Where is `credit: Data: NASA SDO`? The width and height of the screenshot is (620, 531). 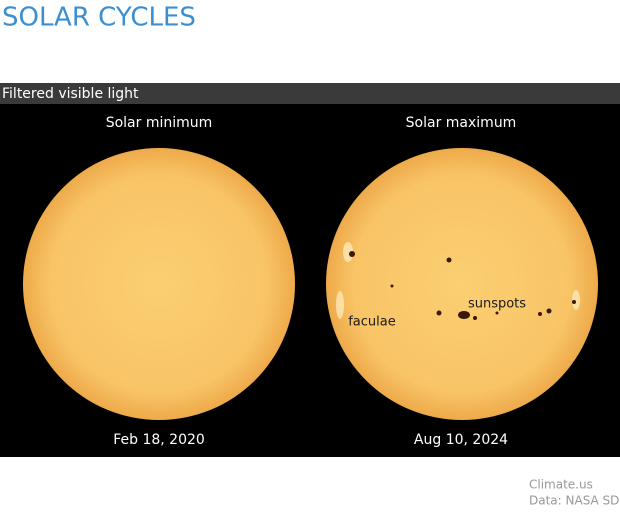 credit: Data: NASA SDO is located at coordinates (574, 501).